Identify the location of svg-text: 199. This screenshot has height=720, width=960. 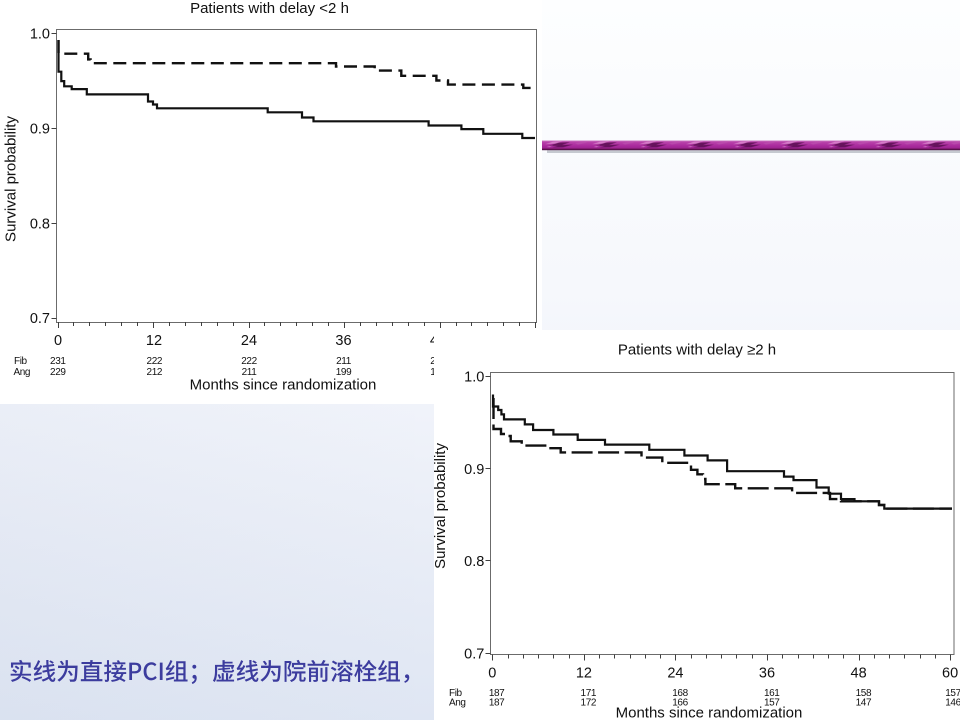
(344, 372).